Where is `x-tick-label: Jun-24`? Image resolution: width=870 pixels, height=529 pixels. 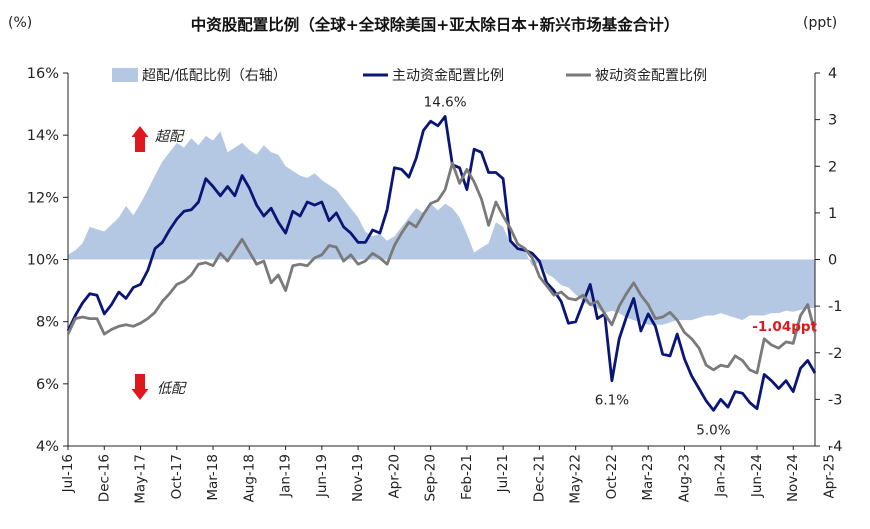
x-tick-label: Jun-24 is located at coordinates (757, 476).